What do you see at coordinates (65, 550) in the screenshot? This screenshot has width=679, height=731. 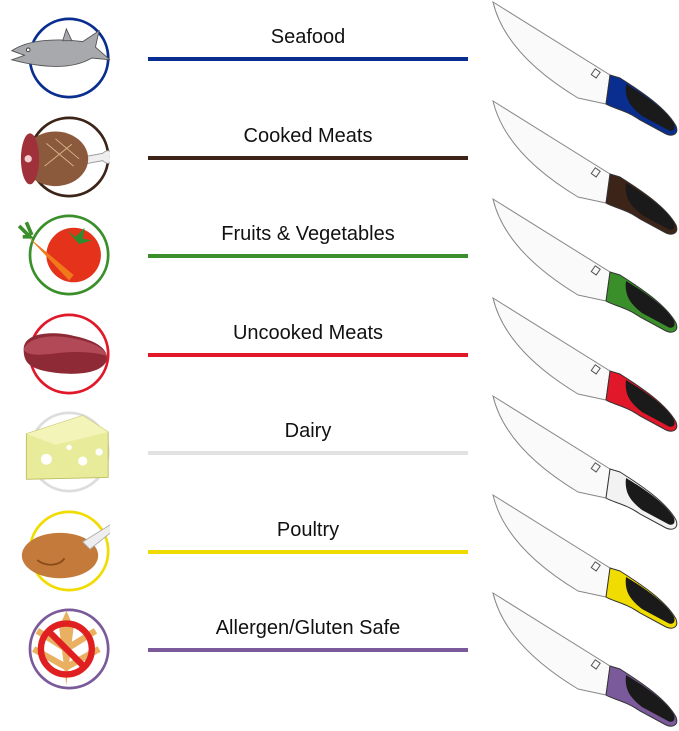 I see `turkey-icon` at bounding box center [65, 550].